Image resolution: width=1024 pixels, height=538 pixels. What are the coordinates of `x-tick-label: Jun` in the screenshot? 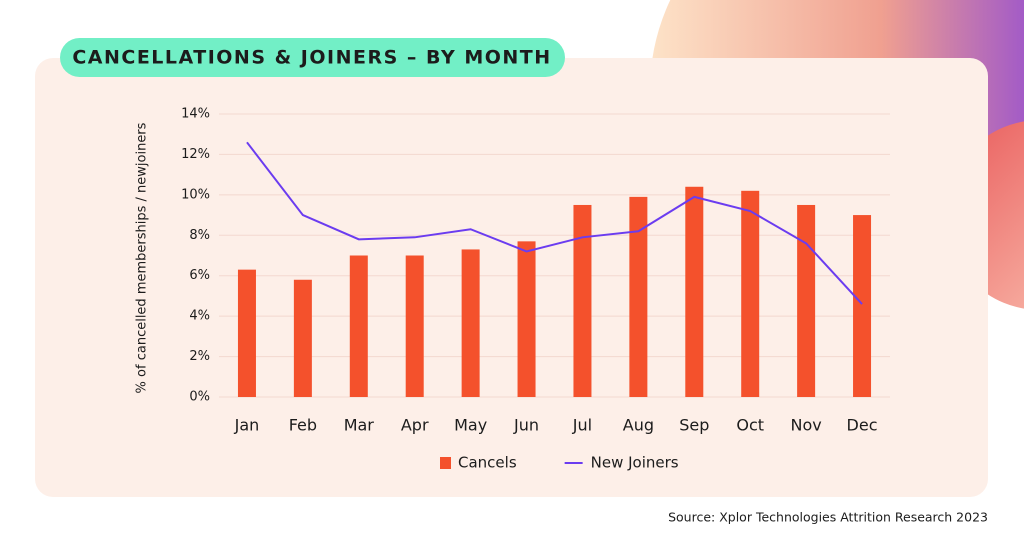 It's located at (526, 425).